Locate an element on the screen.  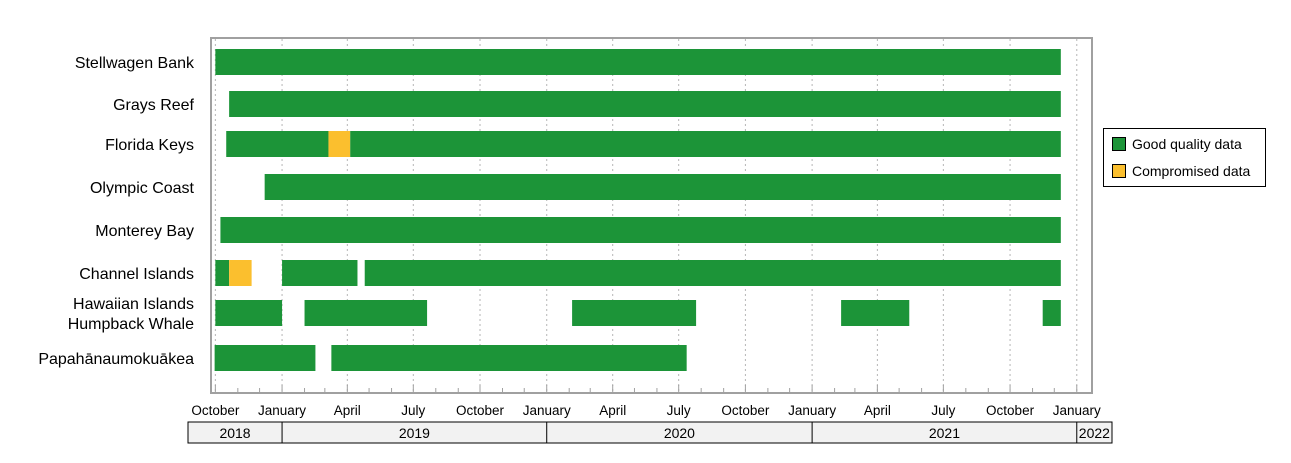
year-label: 2018 is located at coordinates (234, 433).